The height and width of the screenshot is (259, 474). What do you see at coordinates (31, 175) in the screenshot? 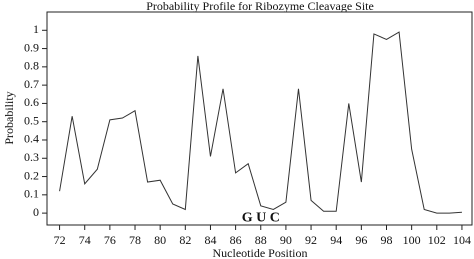
I see `y-tick-label: 0.2` at bounding box center [31, 175].